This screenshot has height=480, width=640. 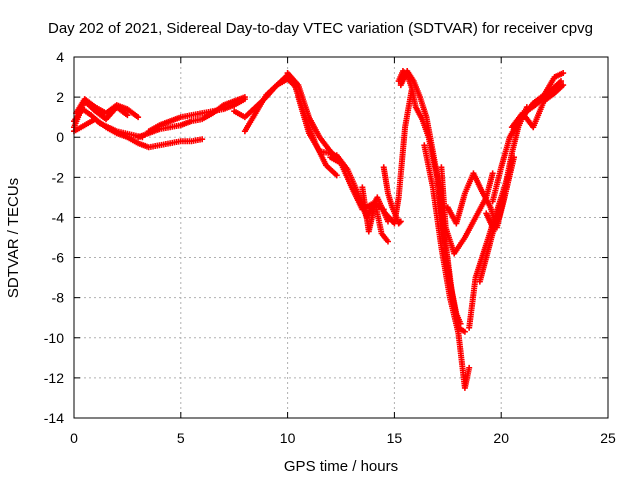 I want to click on y-tick-label: -14, so click(x=54, y=418).